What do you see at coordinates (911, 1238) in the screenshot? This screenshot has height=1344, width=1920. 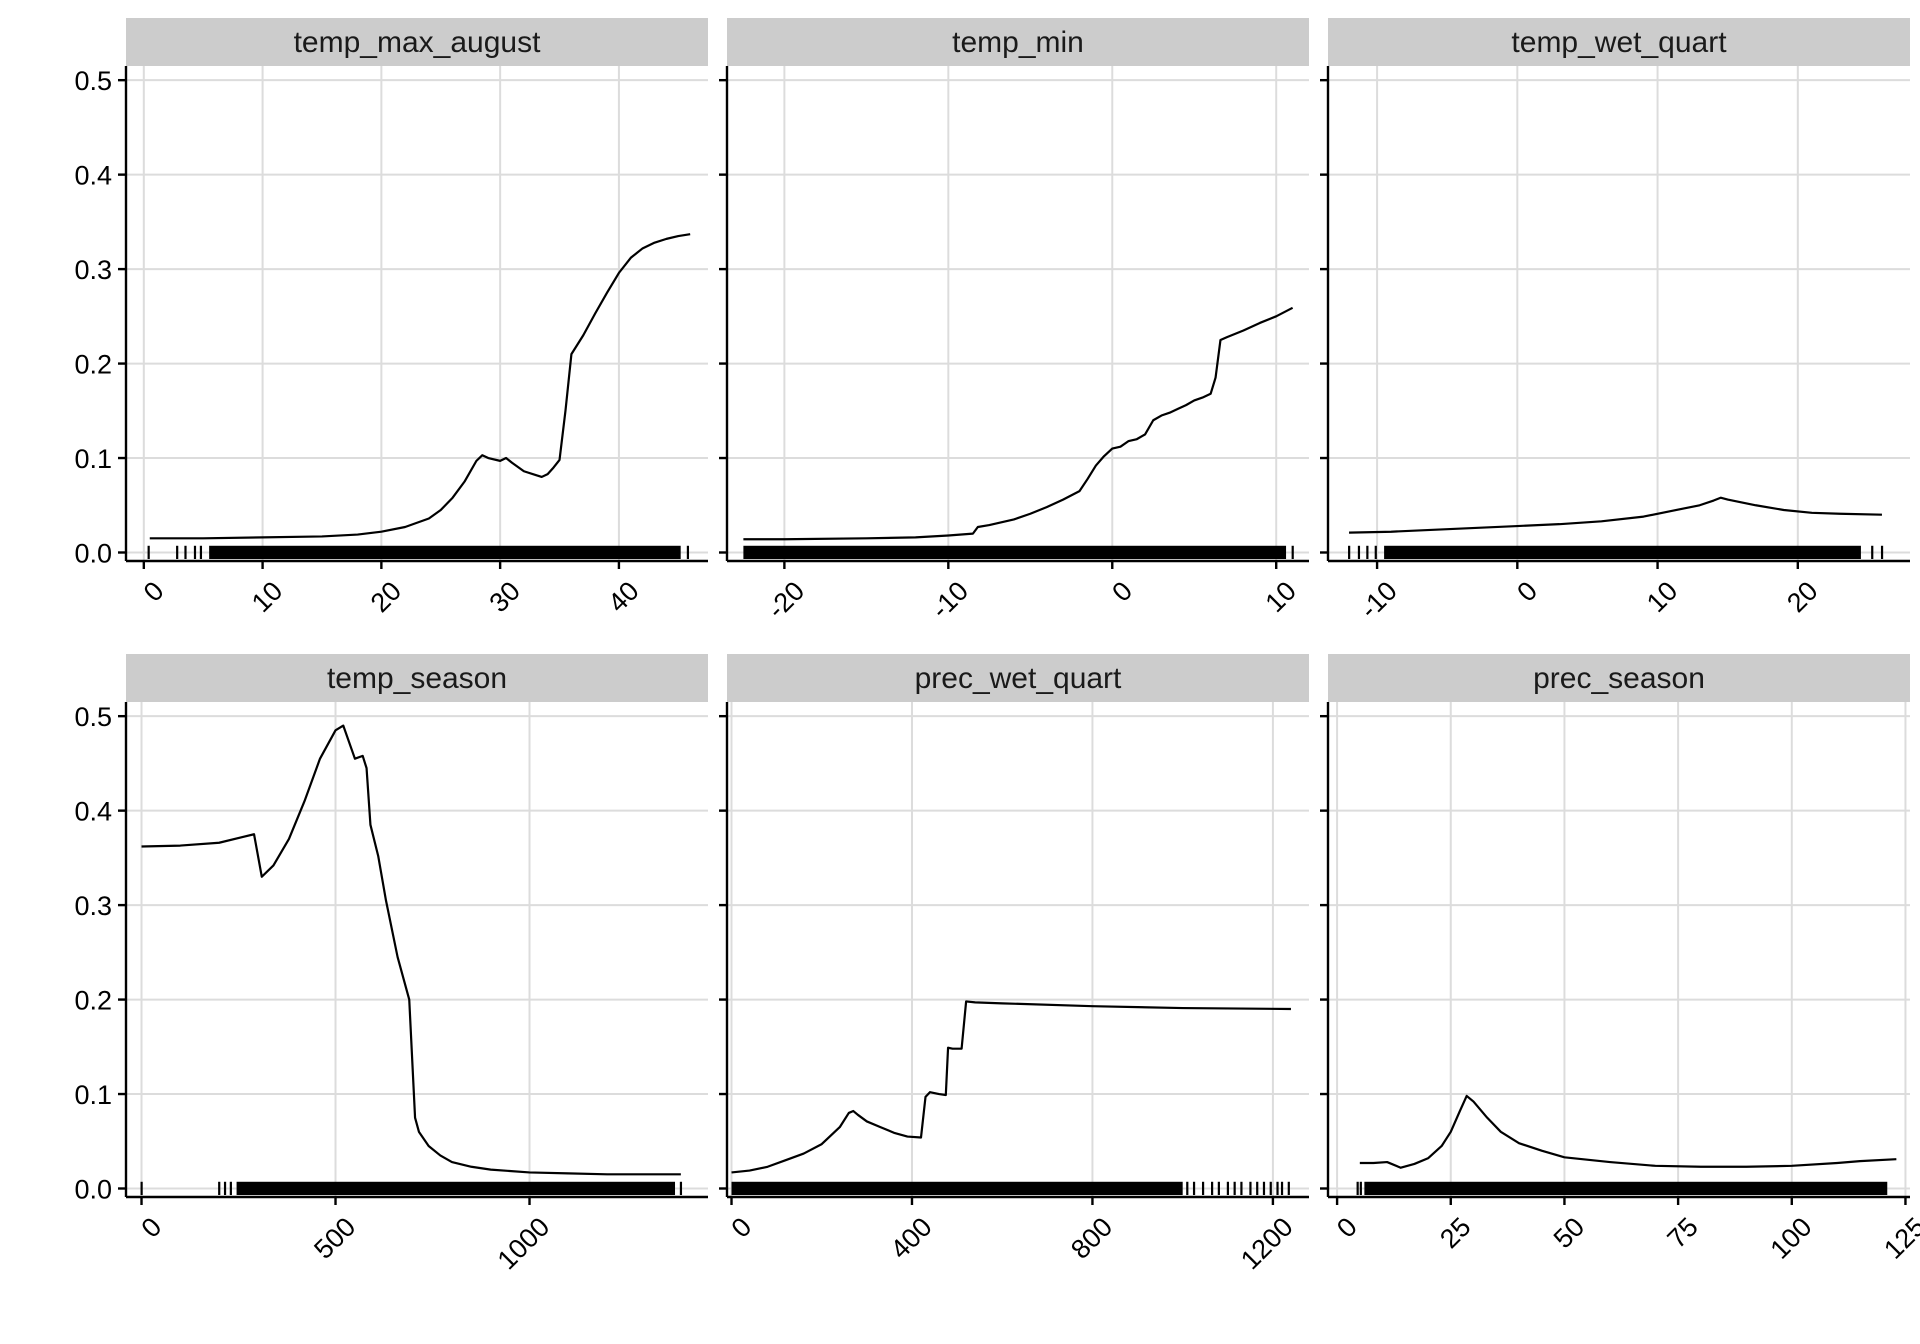 I see `x-tick-label: 400` at bounding box center [911, 1238].